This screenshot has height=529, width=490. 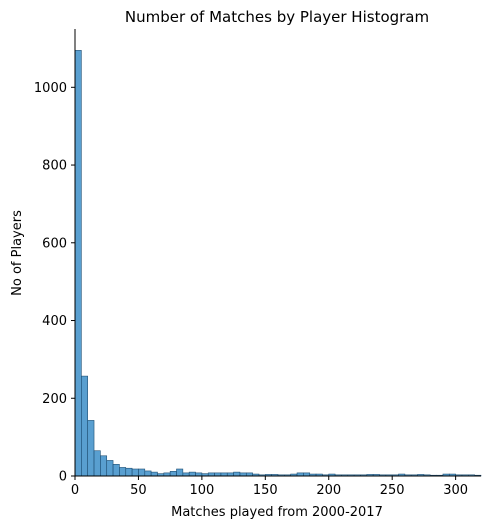 I want to click on y-axis-ticks: 0 200 400 600 800 1000, so click(x=54, y=283).